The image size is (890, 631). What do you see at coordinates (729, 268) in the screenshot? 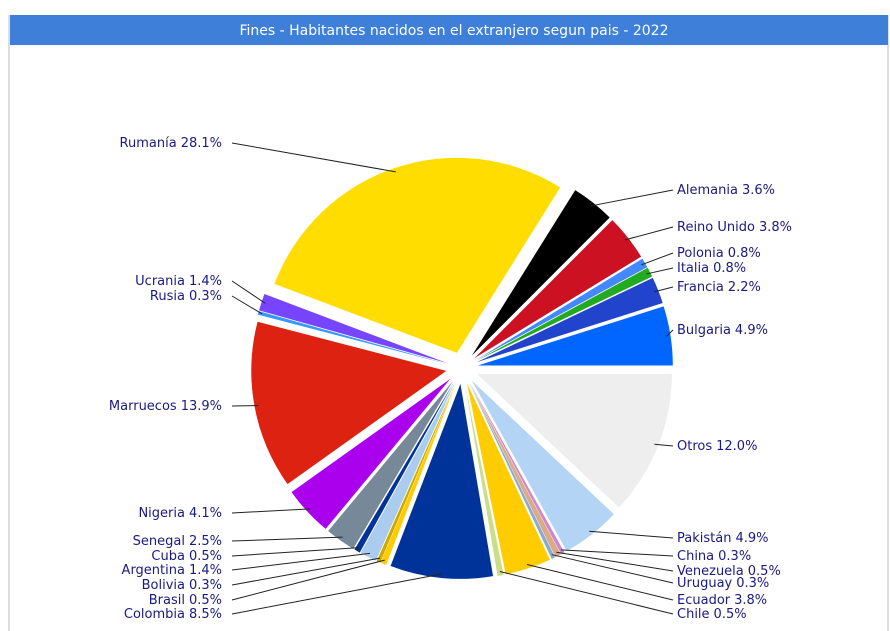
I see `slice-value: 0.8%` at bounding box center [729, 268].